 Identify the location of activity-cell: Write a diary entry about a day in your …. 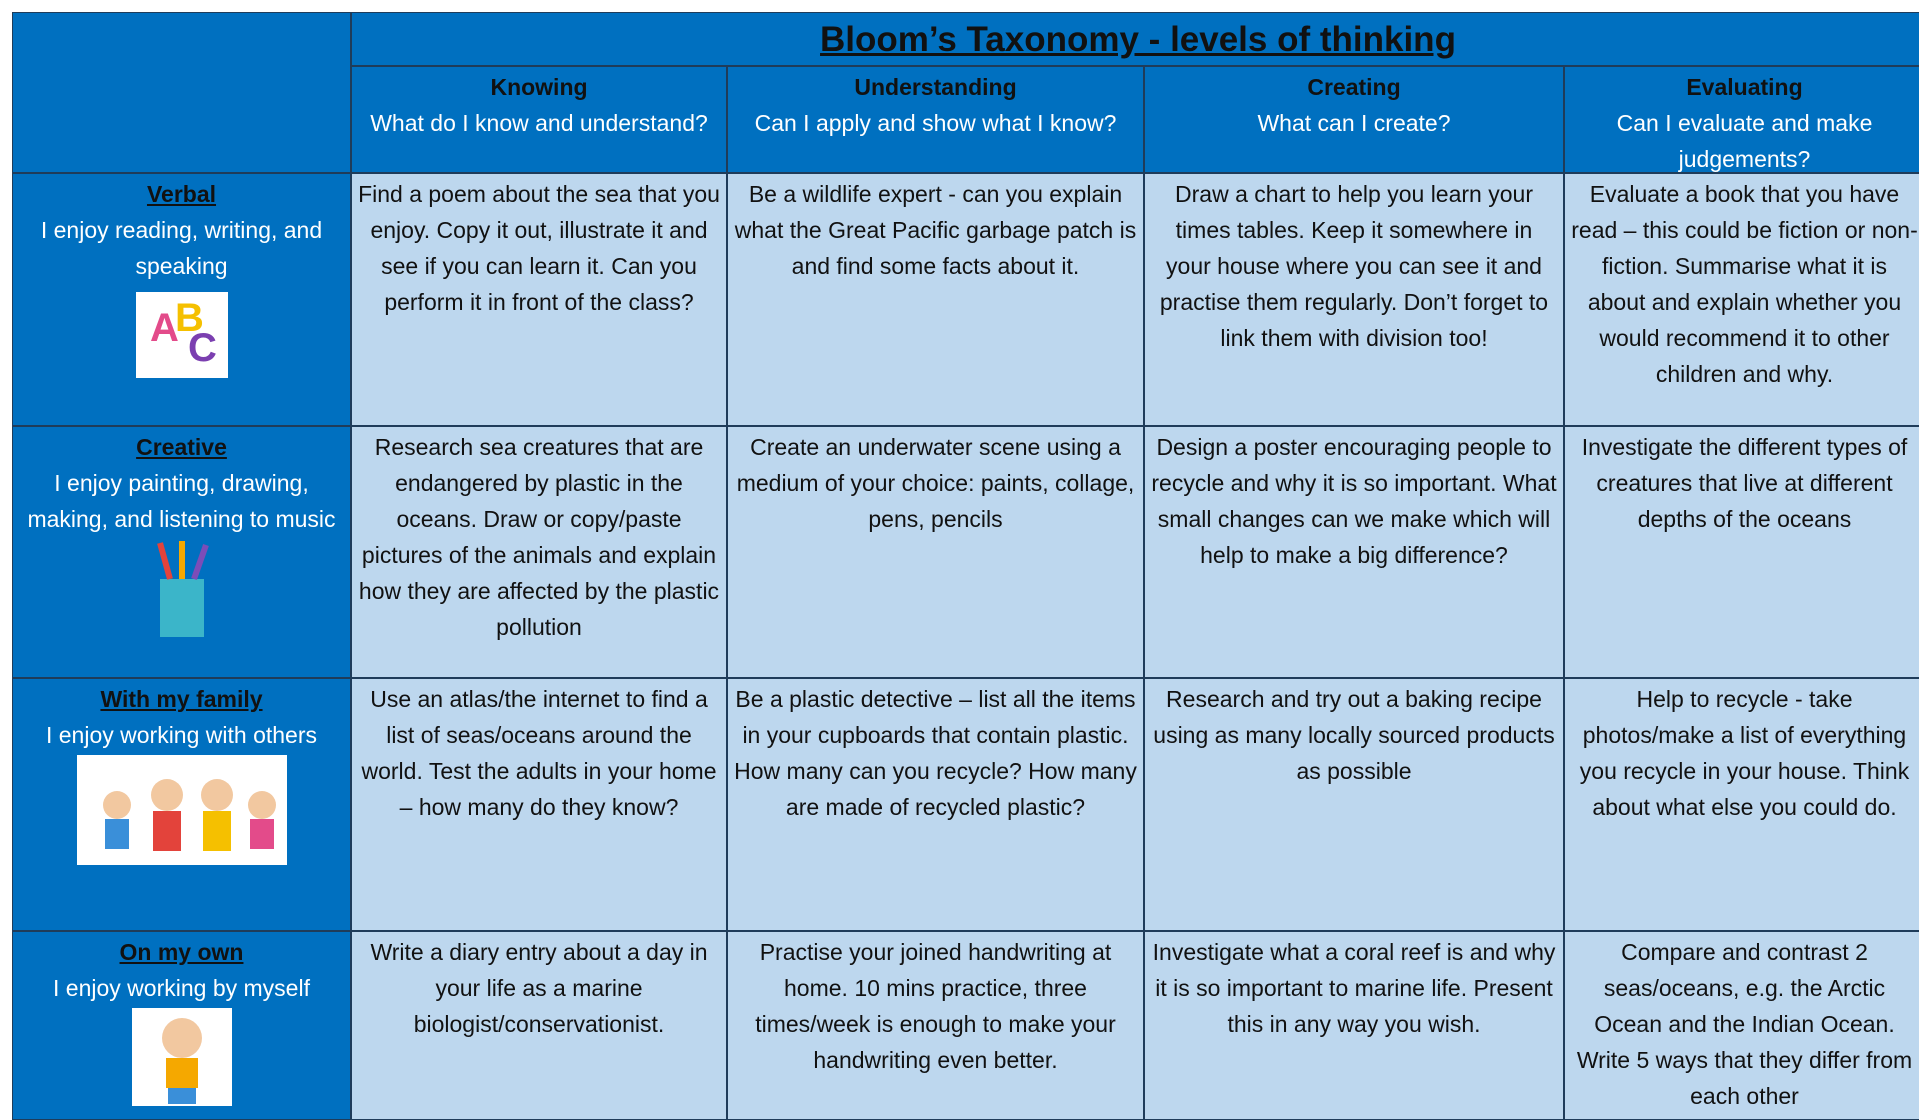
(539, 1025).